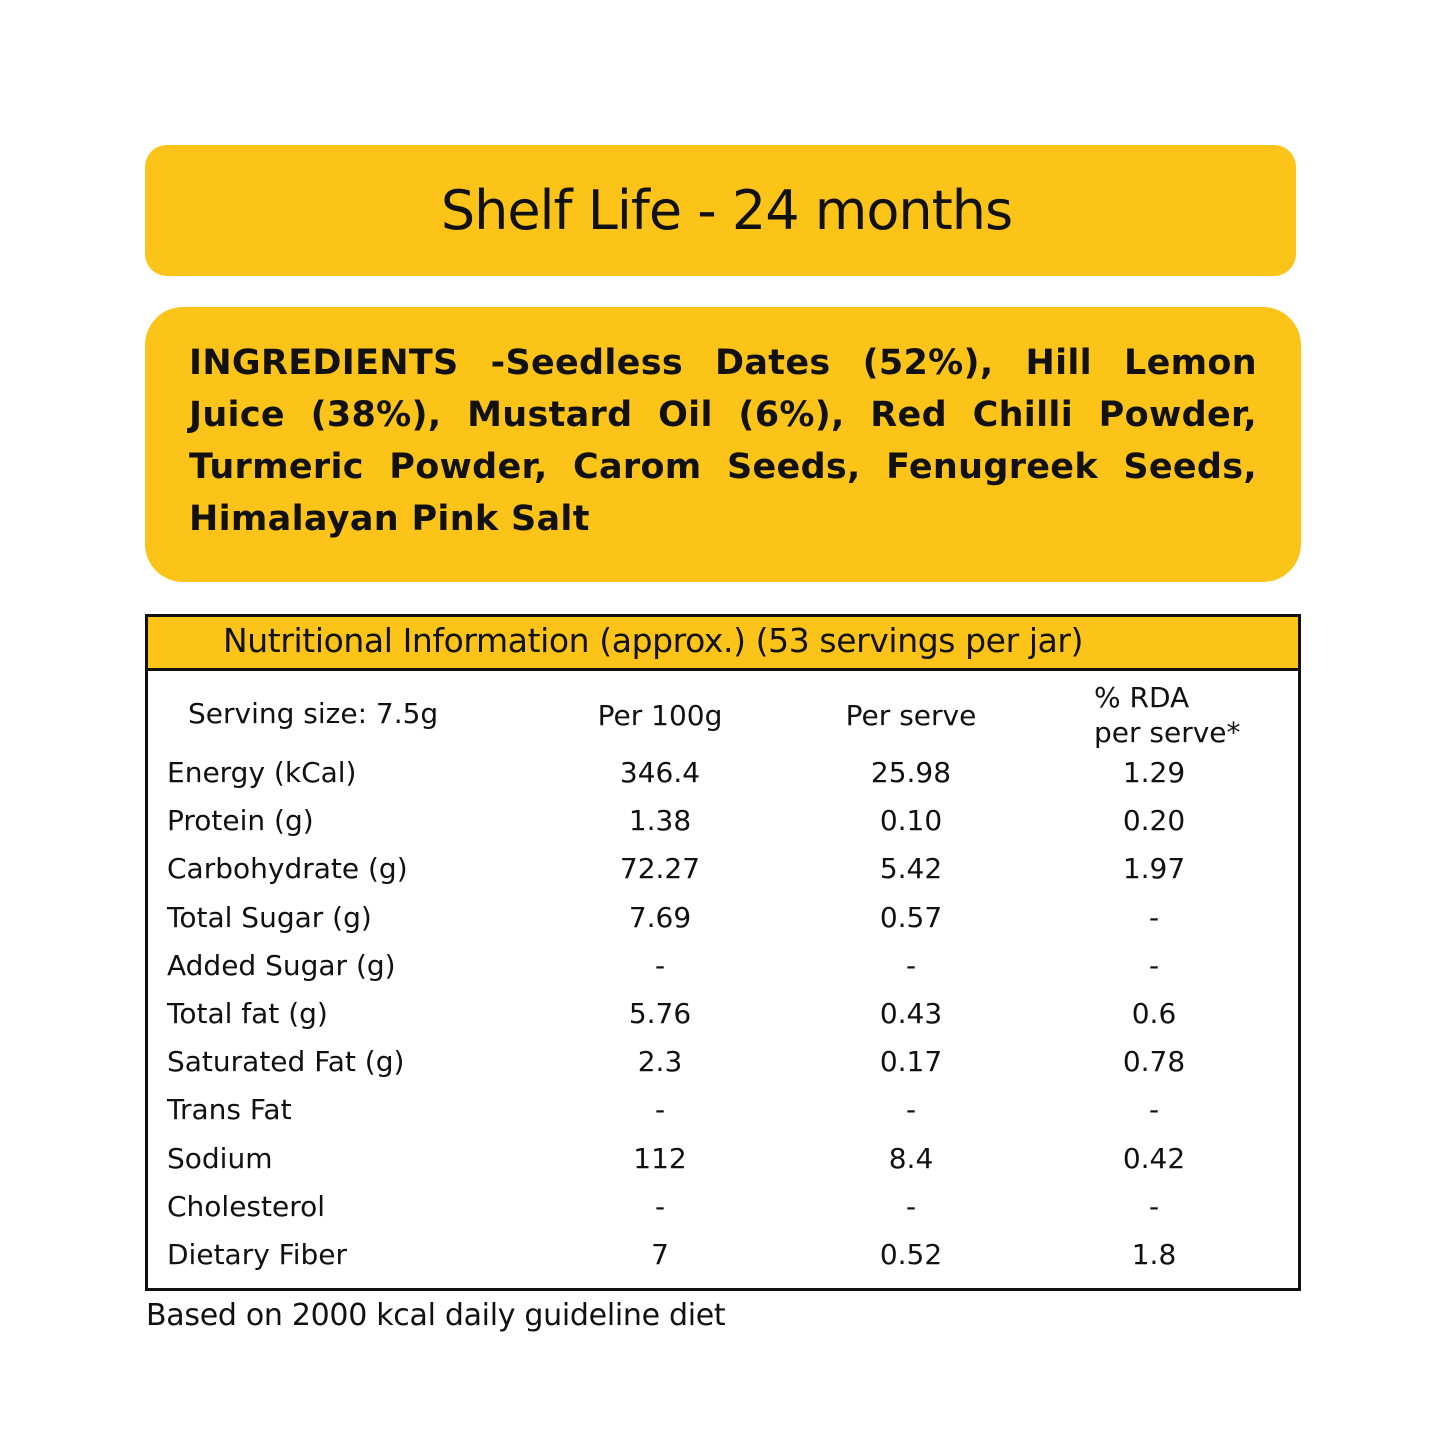 Image resolution: width=1445 pixels, height=1445 pixels. What do you see at coordinates (1154, 869) in the screenshot?
I see `rda-value: 1.97` at bounding box center [1154, 869].